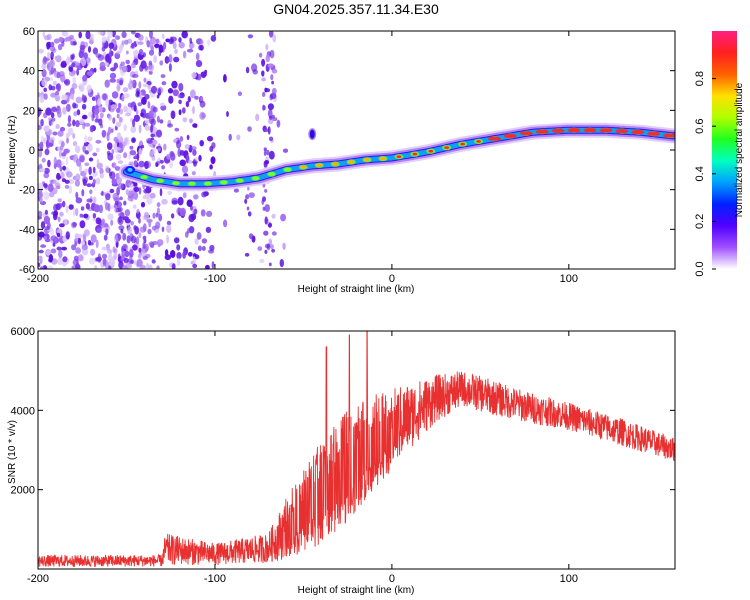 The height and width of the screenshot is (600, 750). Describe the element at coordinates (12, 452) in the screenshot. I see `snr-y-axis-label: SNR (10 * v/v)` at that location.